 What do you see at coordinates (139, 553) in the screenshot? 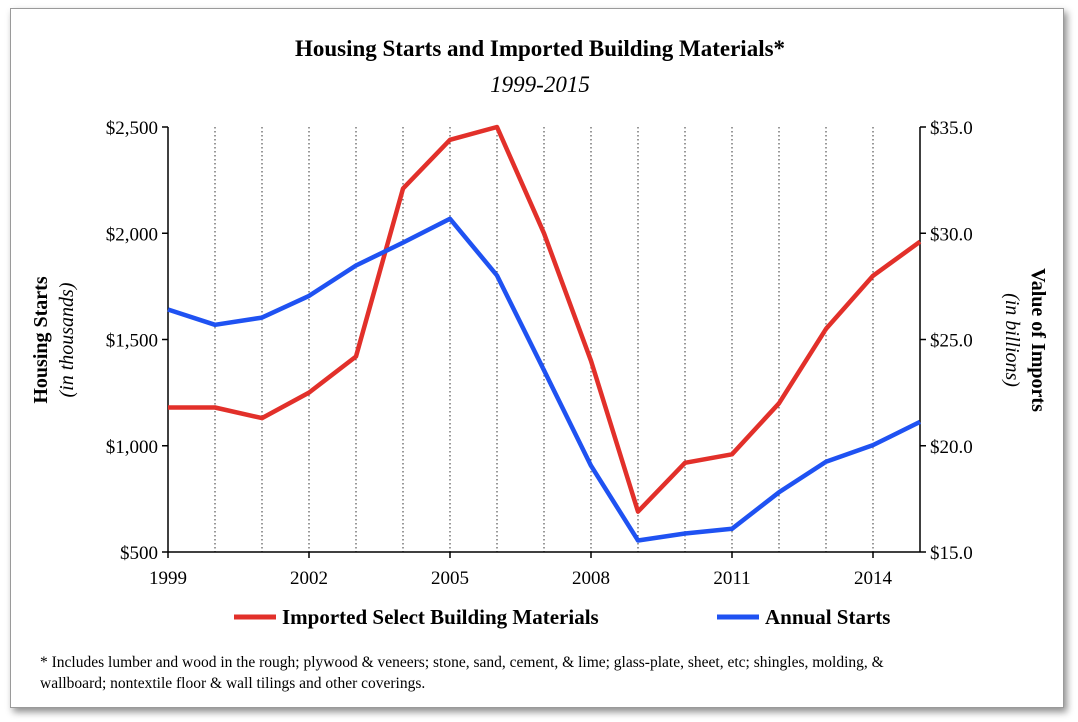
I see `left-tick-label: $500` at bounding box center [139, 553].